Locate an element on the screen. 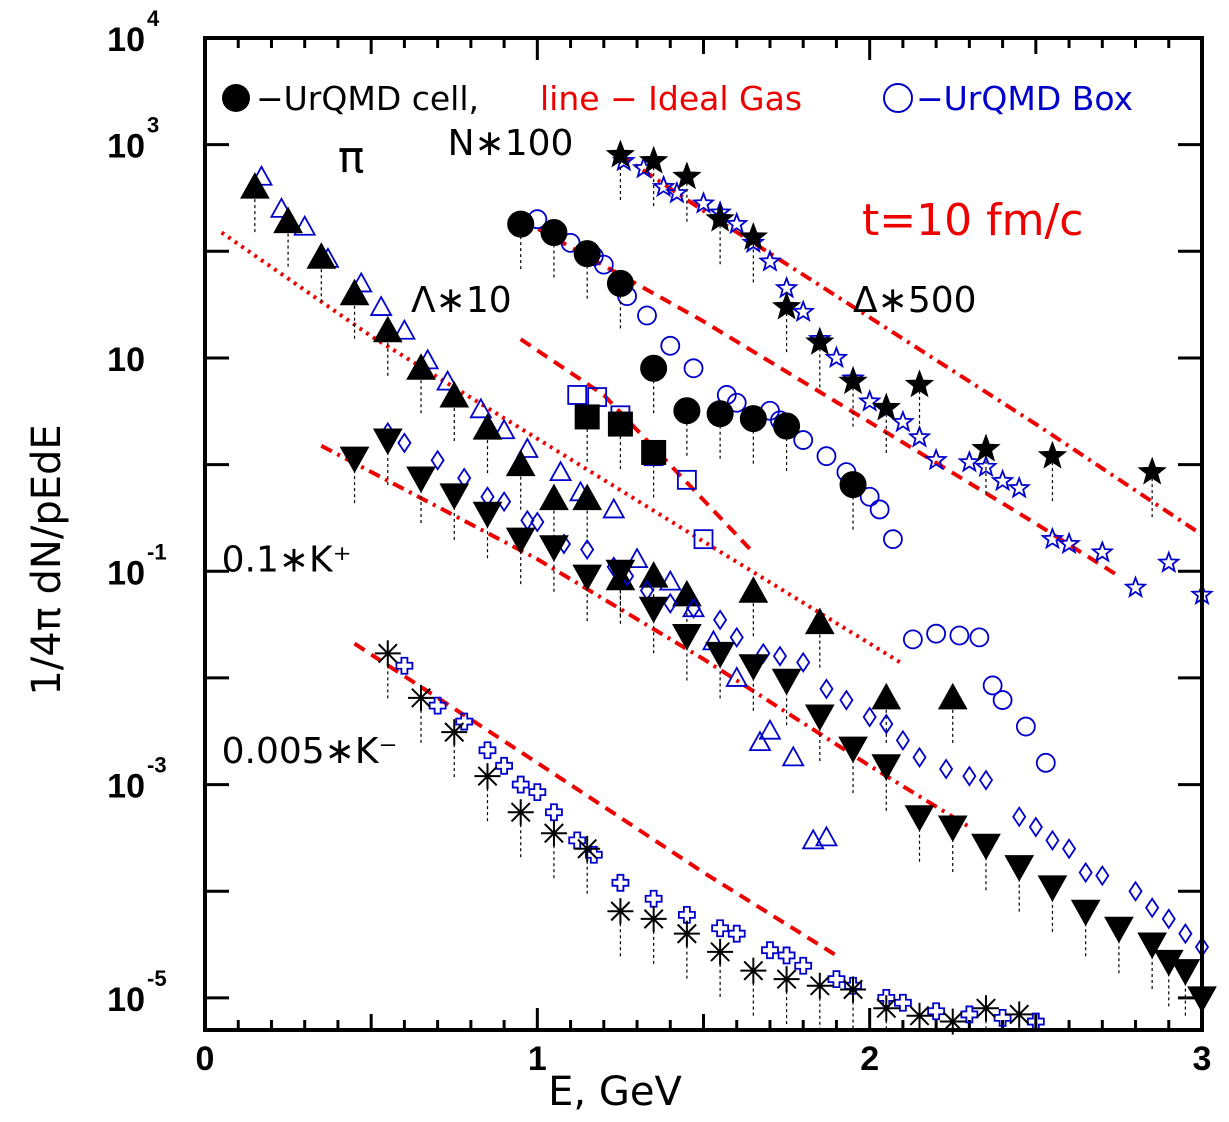 This screenshot has height=1122, width=1229. y-tick-exponent: 4 is located at coordinates (153, 18).